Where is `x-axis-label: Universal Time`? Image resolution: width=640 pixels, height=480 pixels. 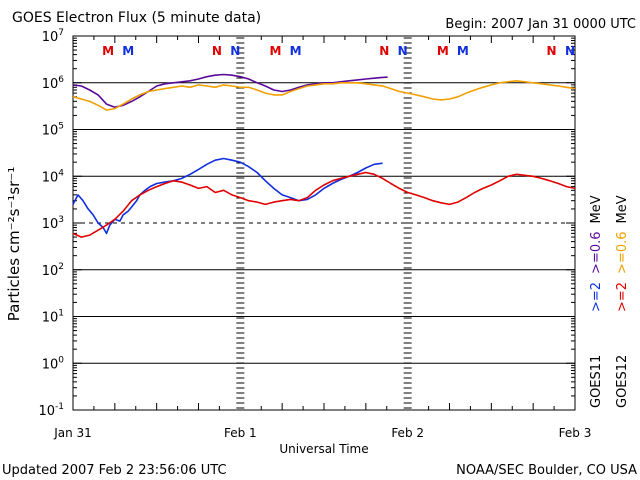
x-axis-label: Universal Time is located at coordinates (323, 449).